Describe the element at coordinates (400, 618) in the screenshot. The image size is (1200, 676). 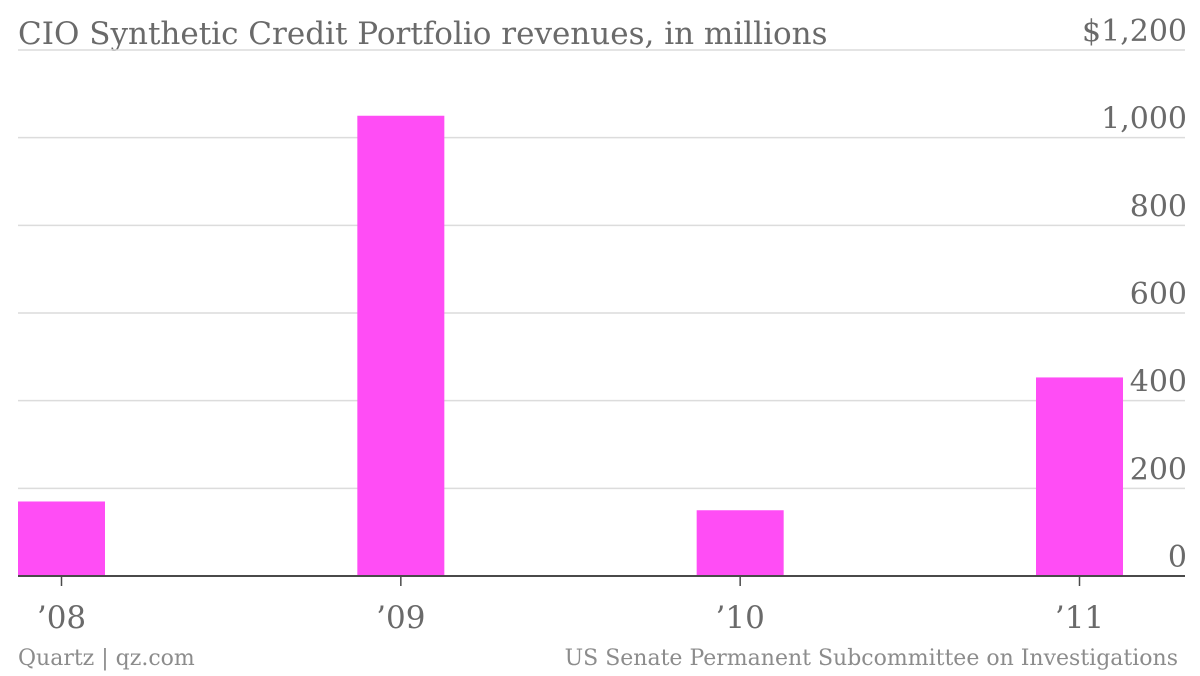
I see `x-tick-label: ’09` at that location.